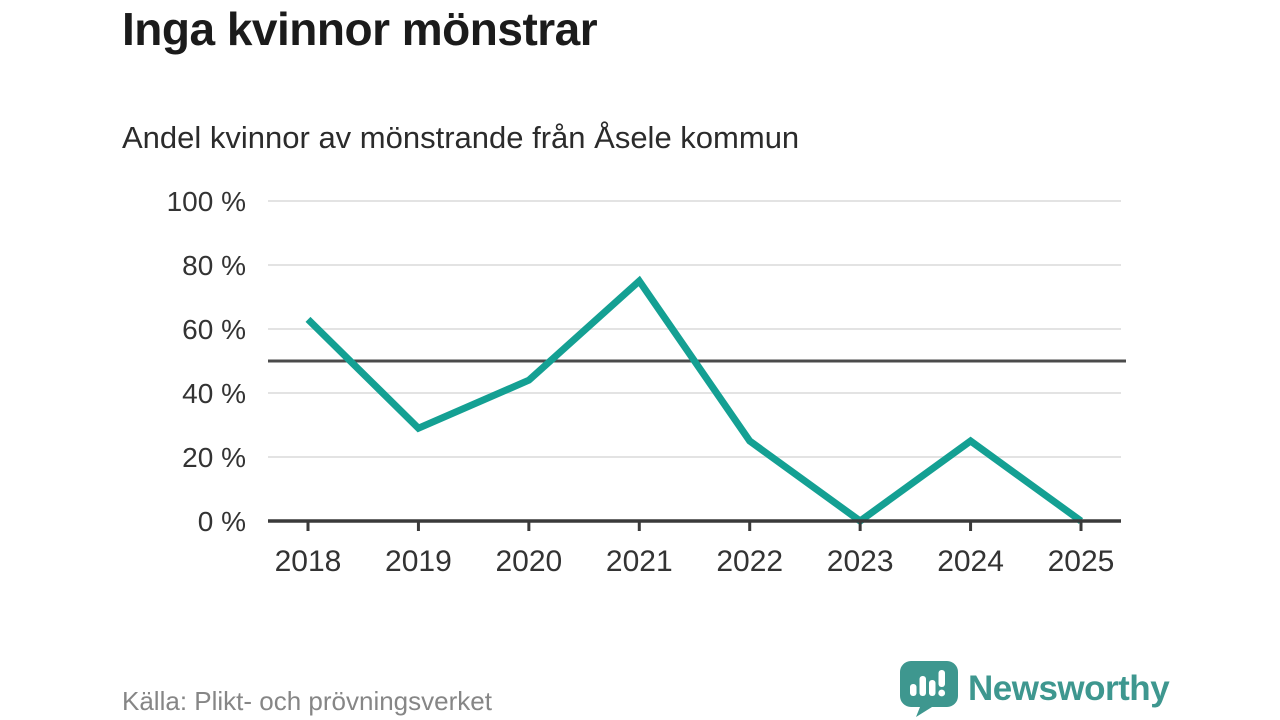  What do you see at coordinates (307, 701) in the screenshot?
I see `source-text: Källa: Plikt- och prövningsverket` at bounding box center [307, 701].